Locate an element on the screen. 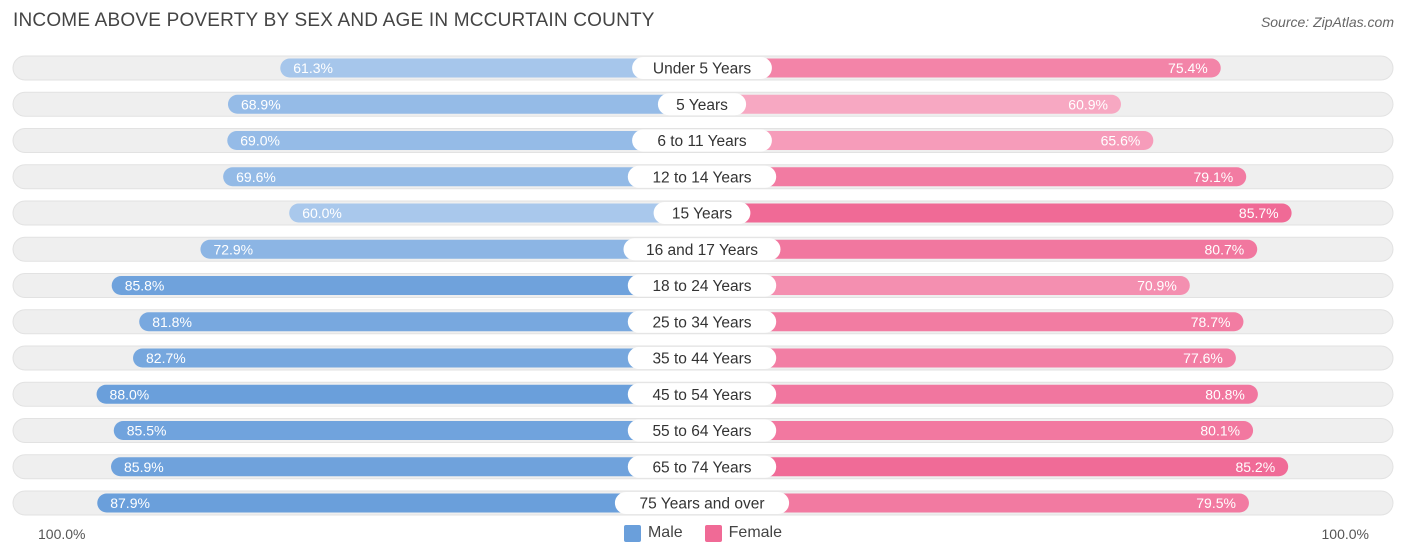  category-label: 5 Years is located at coordinates (702, 105).